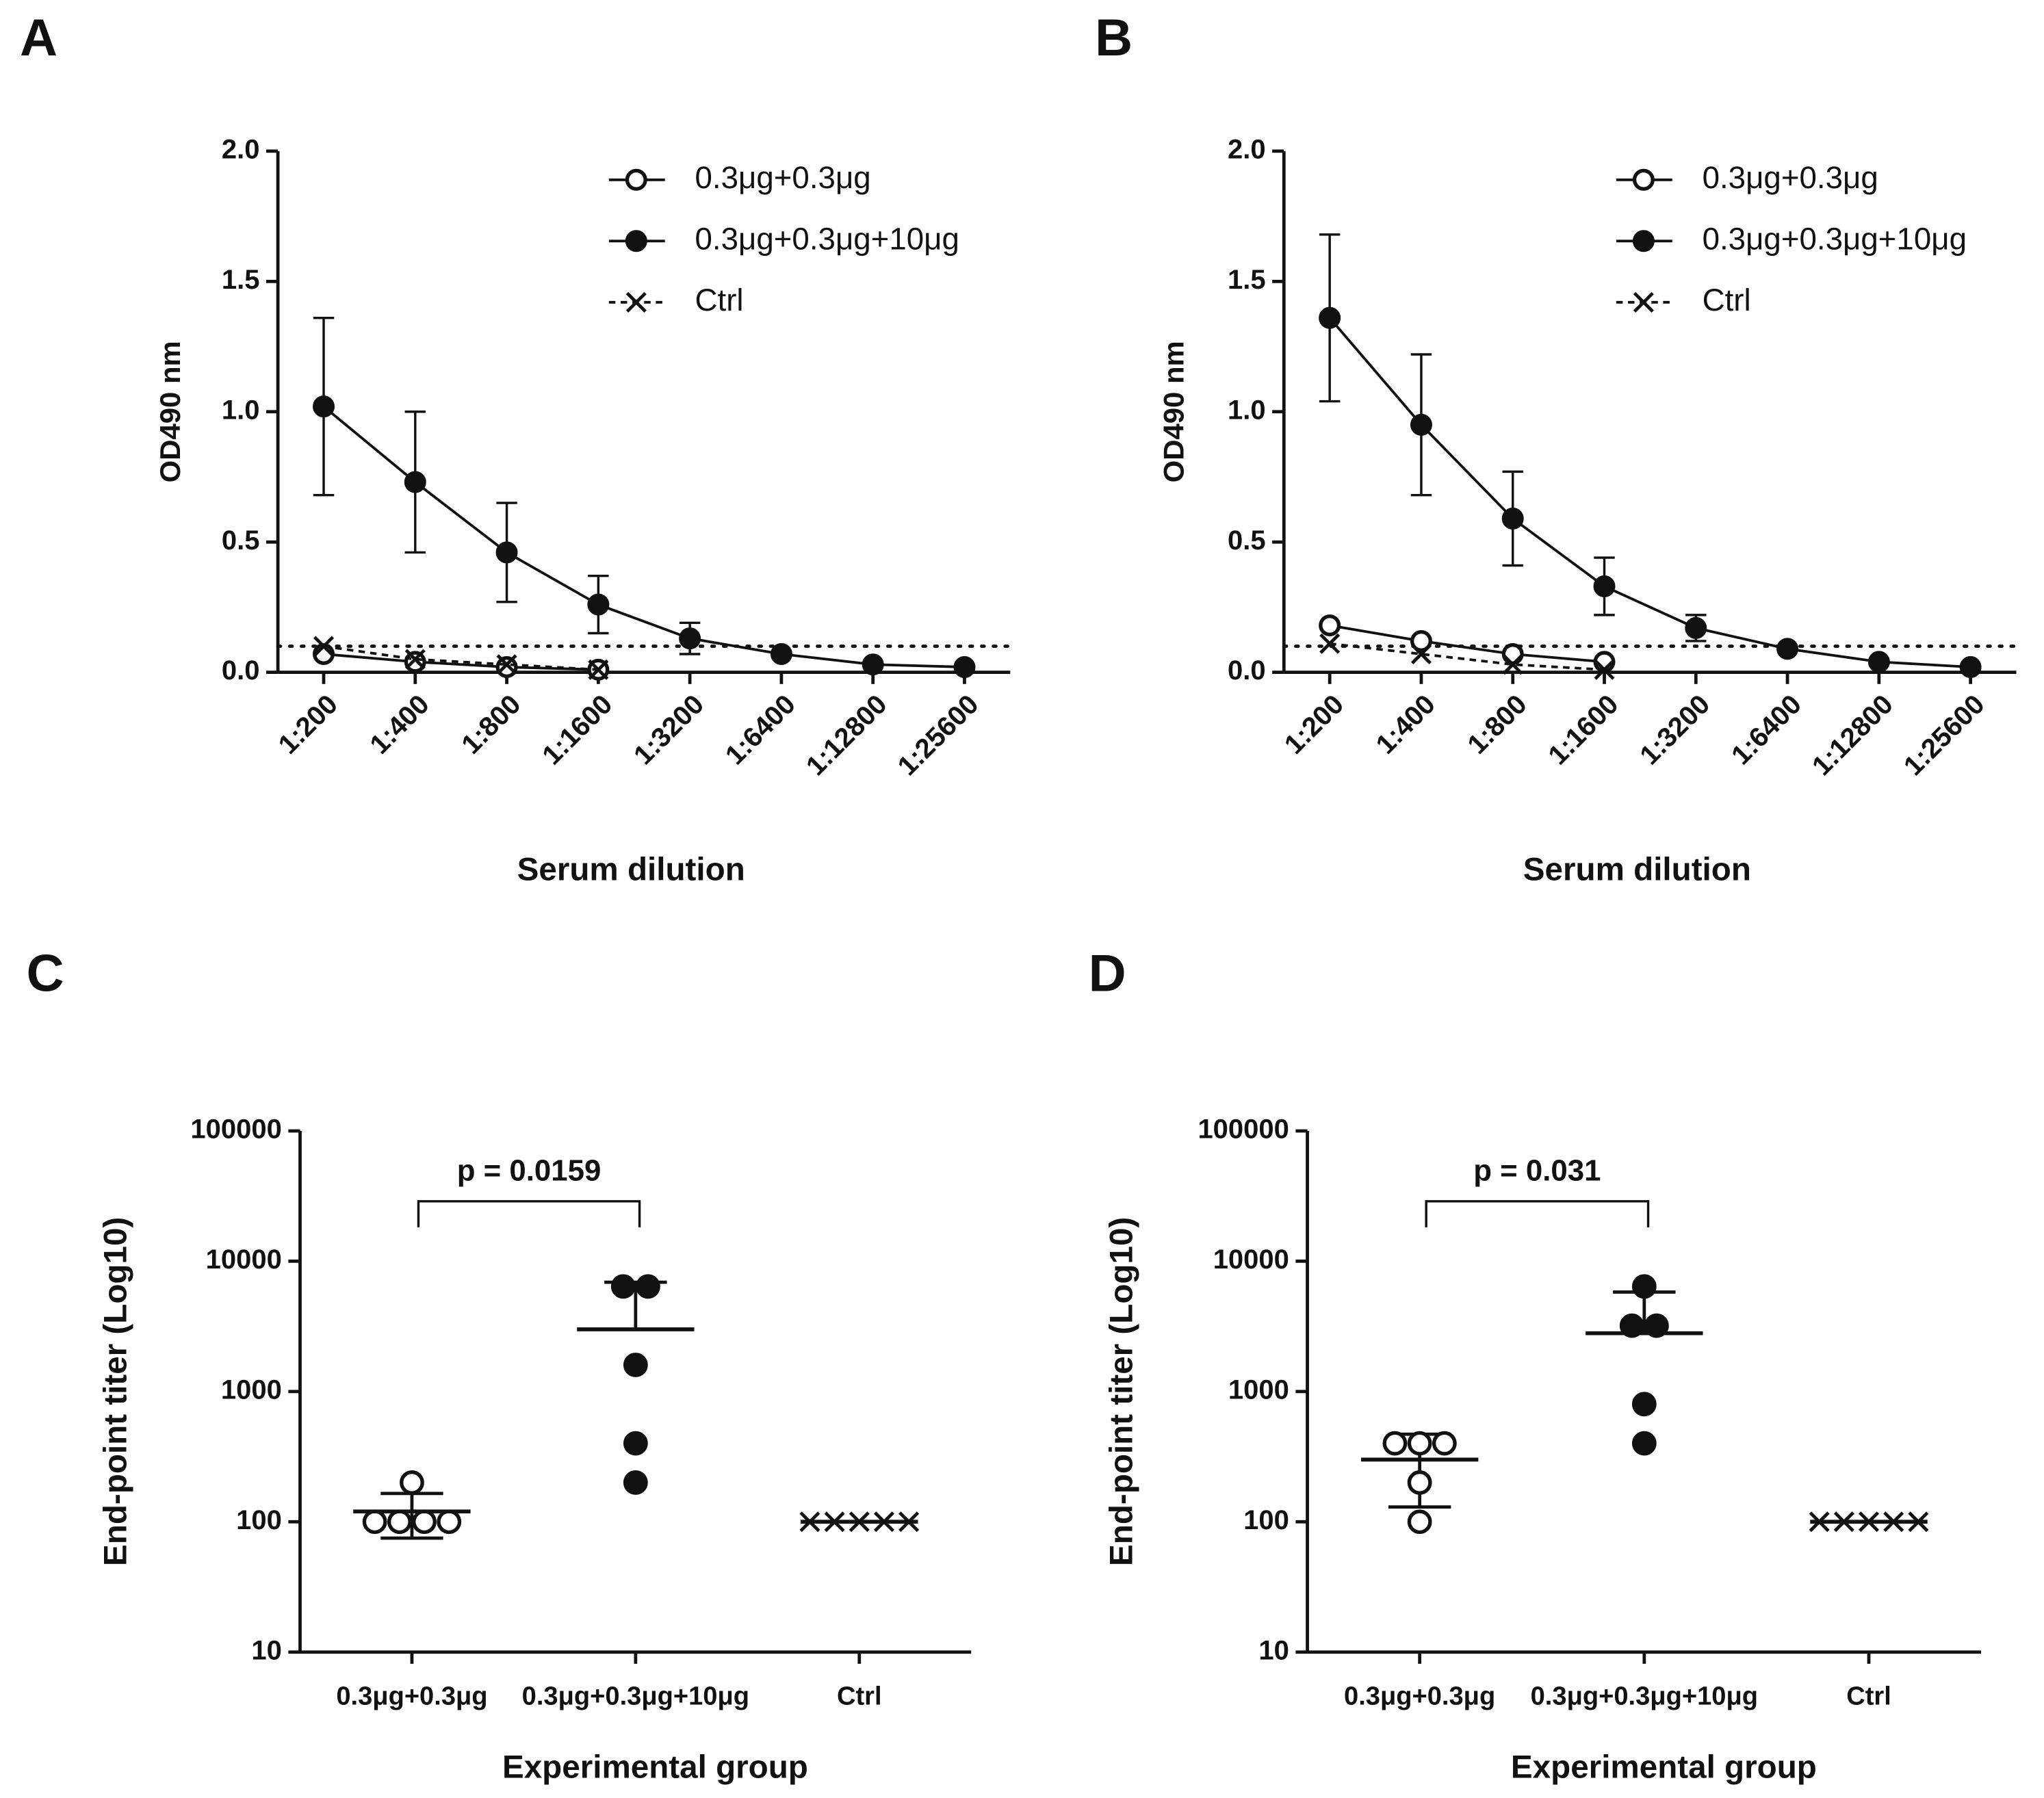  What do you see at coordinates (241, 280) in the screenshot?
I see `y-tick-label: 1.5` at bounding box center [241, 280].